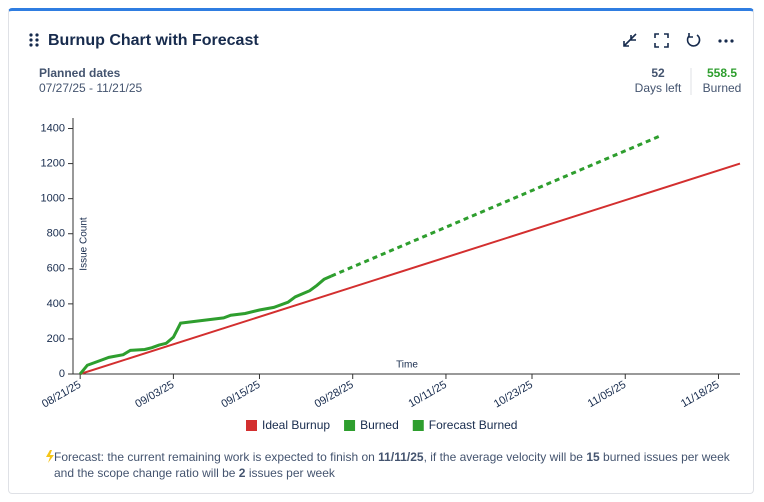  I want to click on x-tick-label: 09/15/25, so click(240, 395).